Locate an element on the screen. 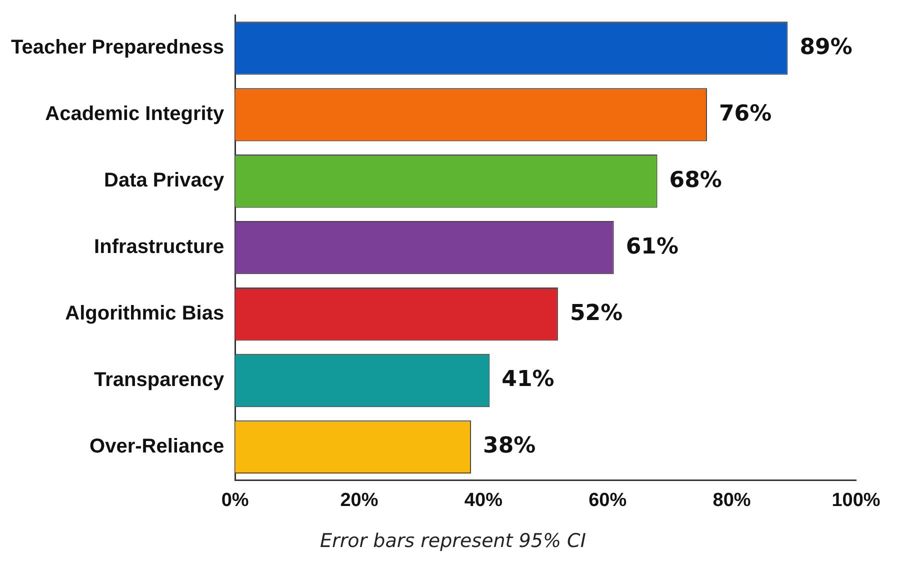  x-tick-label: 40% is located at coordinates (483, 500).